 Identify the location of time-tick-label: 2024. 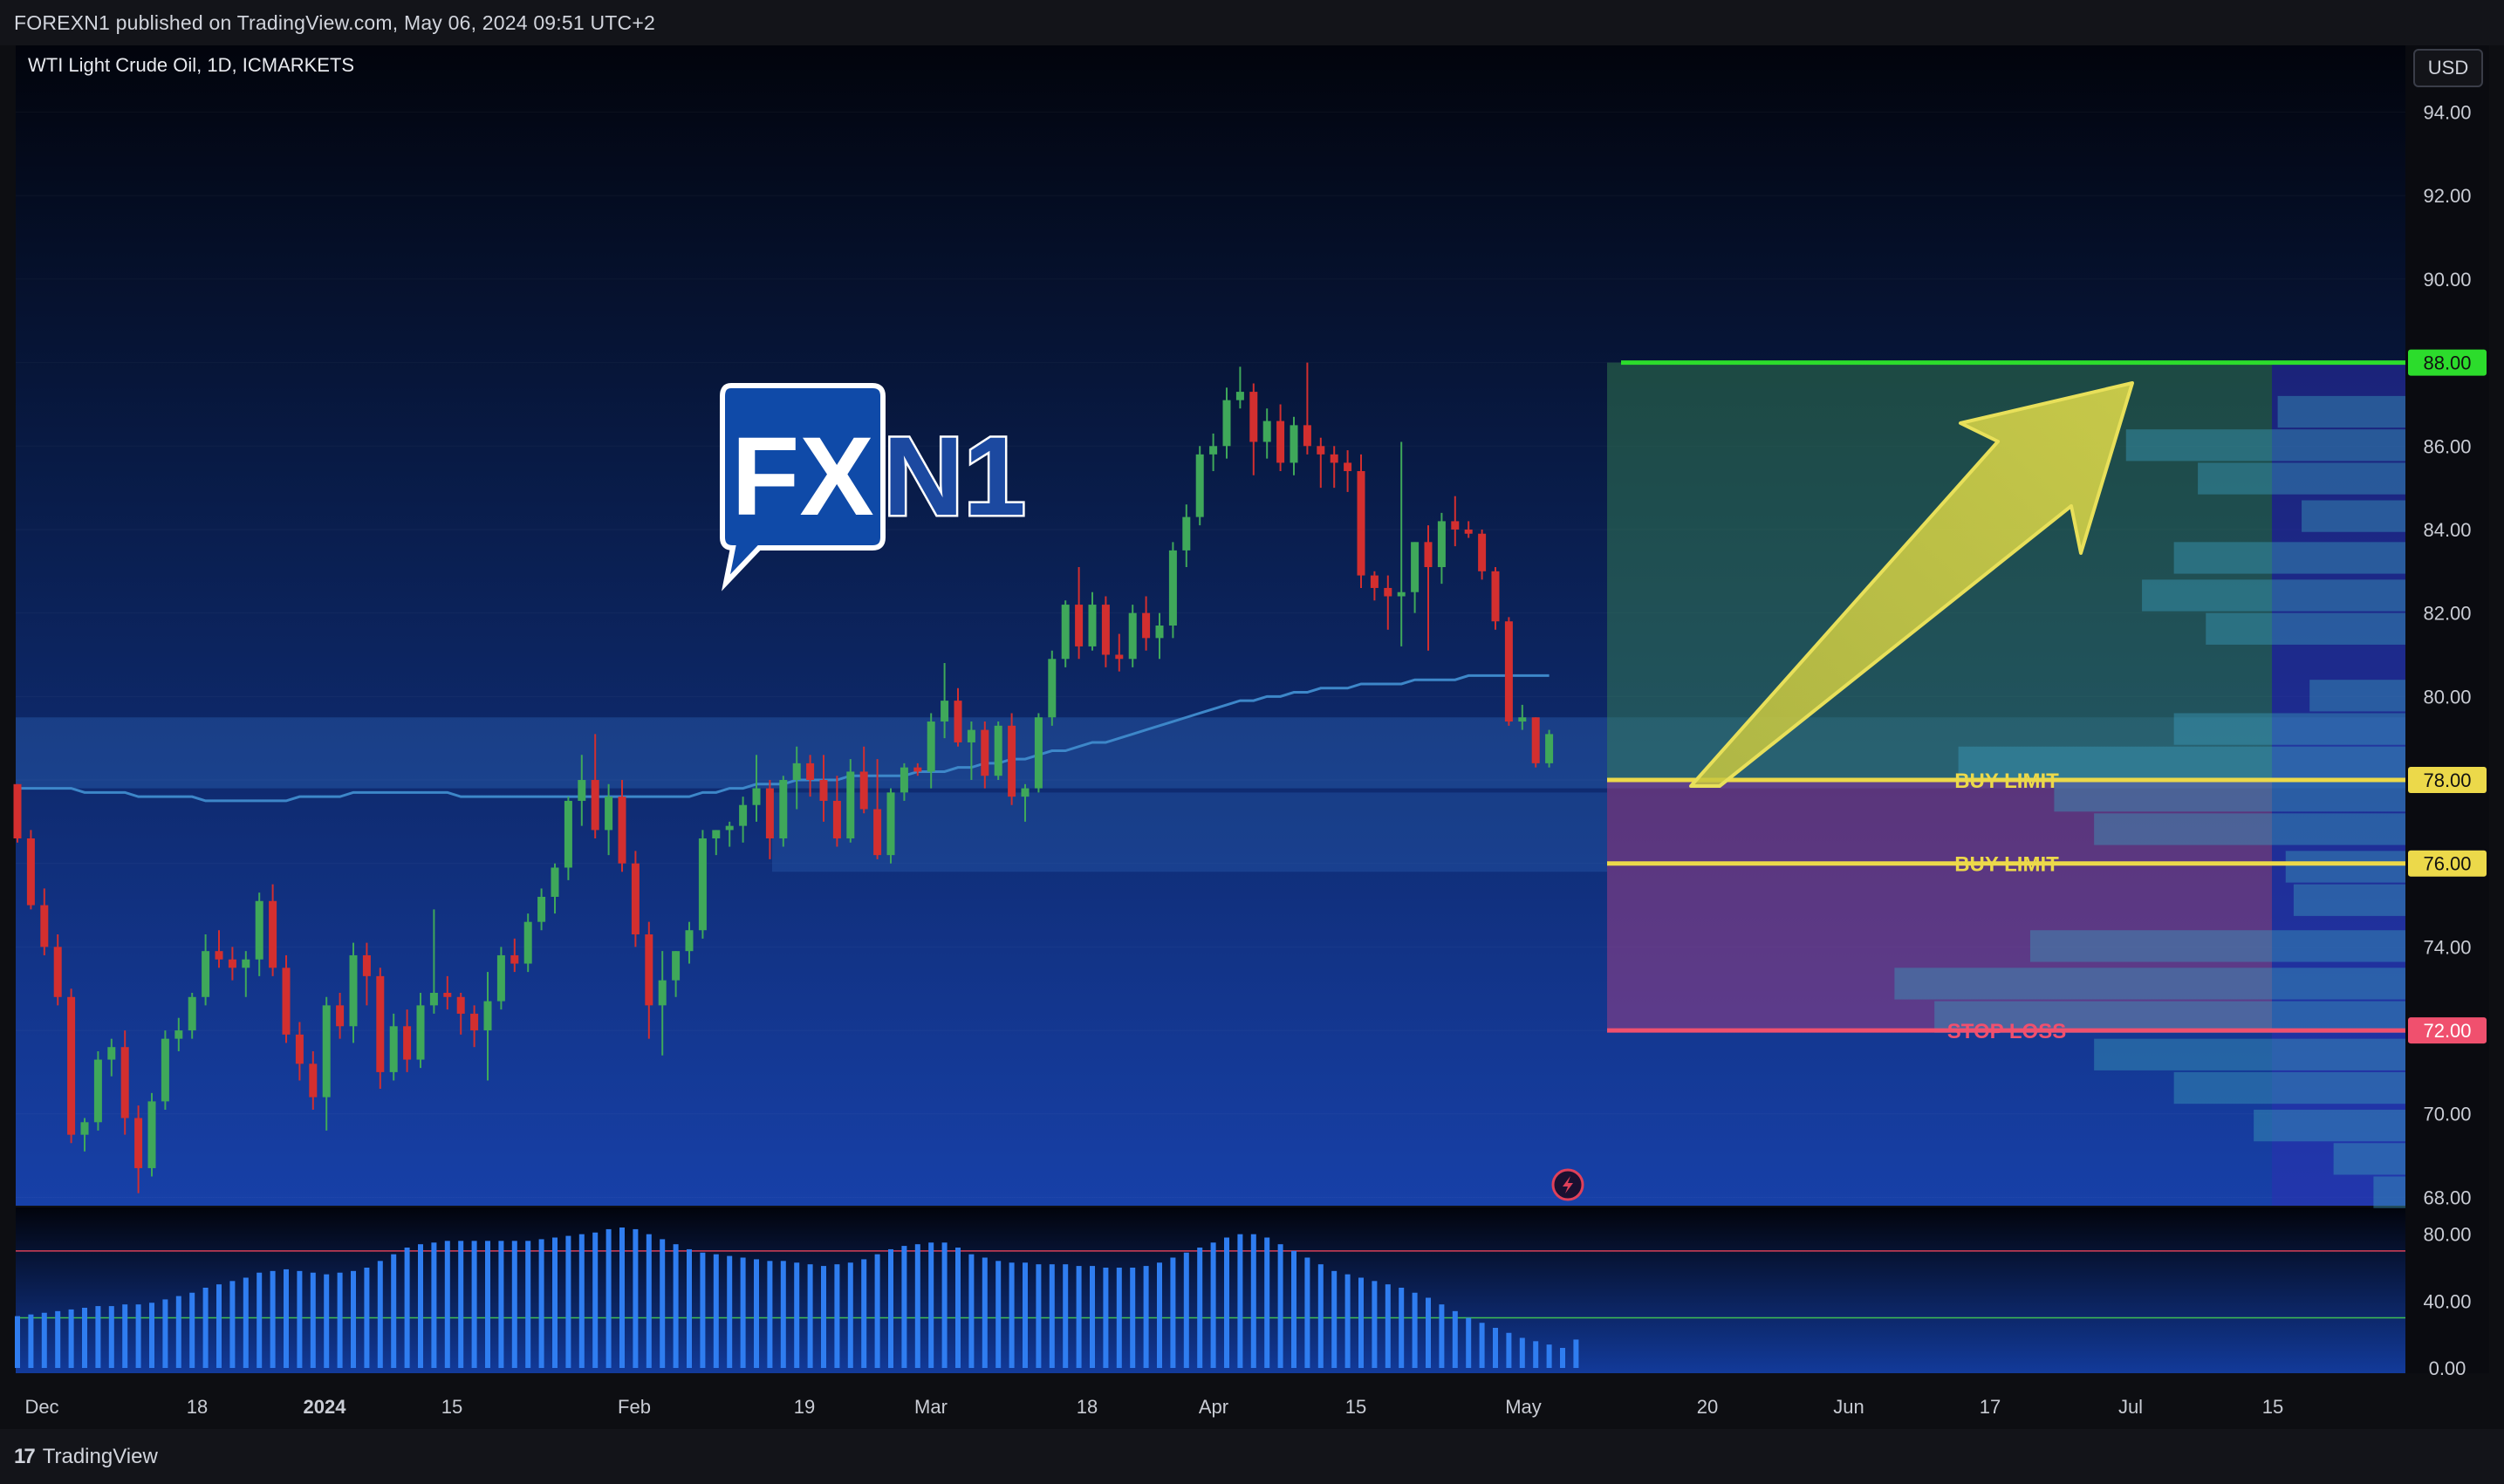
(325, 1407).